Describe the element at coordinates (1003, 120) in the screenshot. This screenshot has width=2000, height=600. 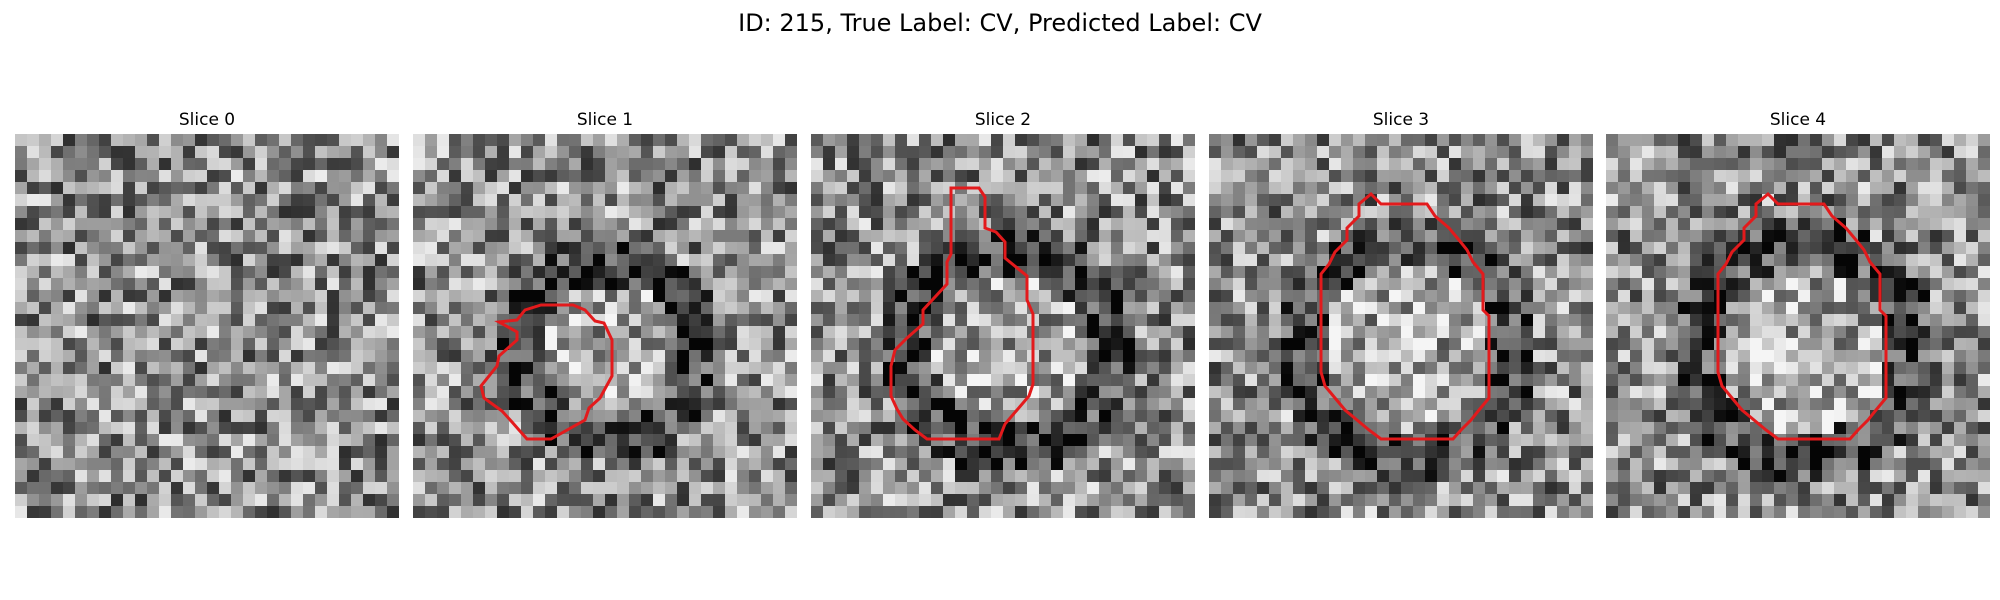
I see `slice-title: Slice 2` at that location.